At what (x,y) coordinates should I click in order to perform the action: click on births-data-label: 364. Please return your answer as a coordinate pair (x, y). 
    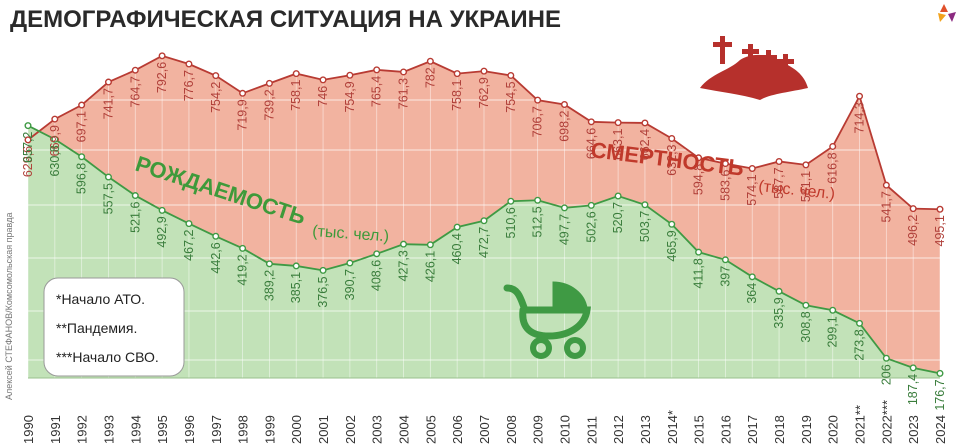
    Looking at the image, I should click on (752, 293).